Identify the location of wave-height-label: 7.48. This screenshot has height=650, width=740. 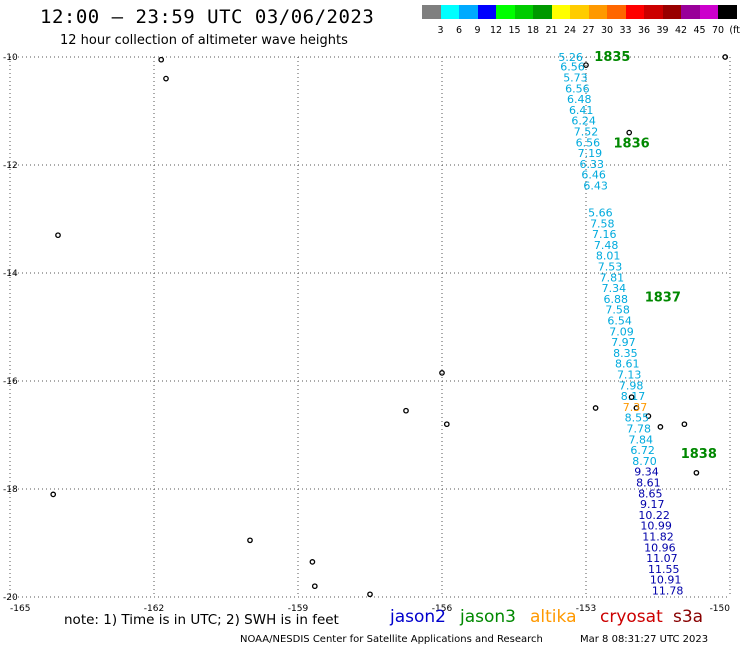
(606, 245).